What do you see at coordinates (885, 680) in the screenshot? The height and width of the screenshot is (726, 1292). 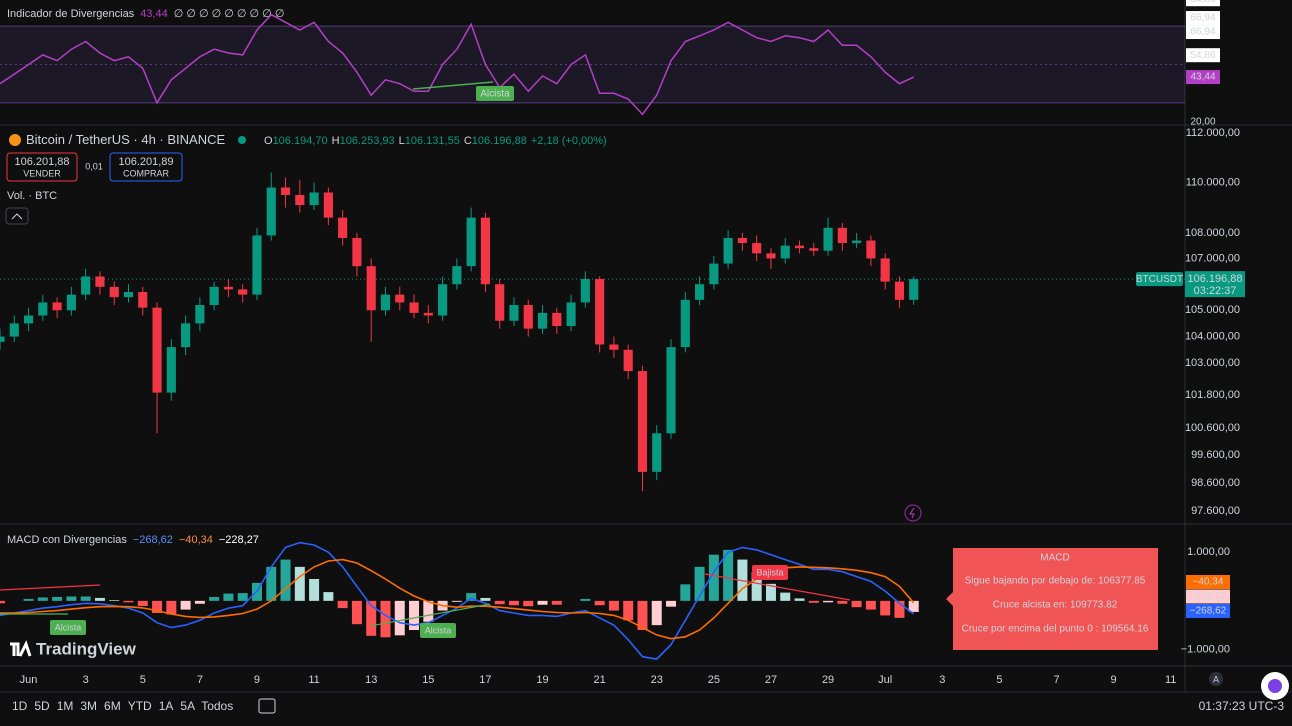 I see `x-tick-label: Jul` at bounding box center [885, 680].